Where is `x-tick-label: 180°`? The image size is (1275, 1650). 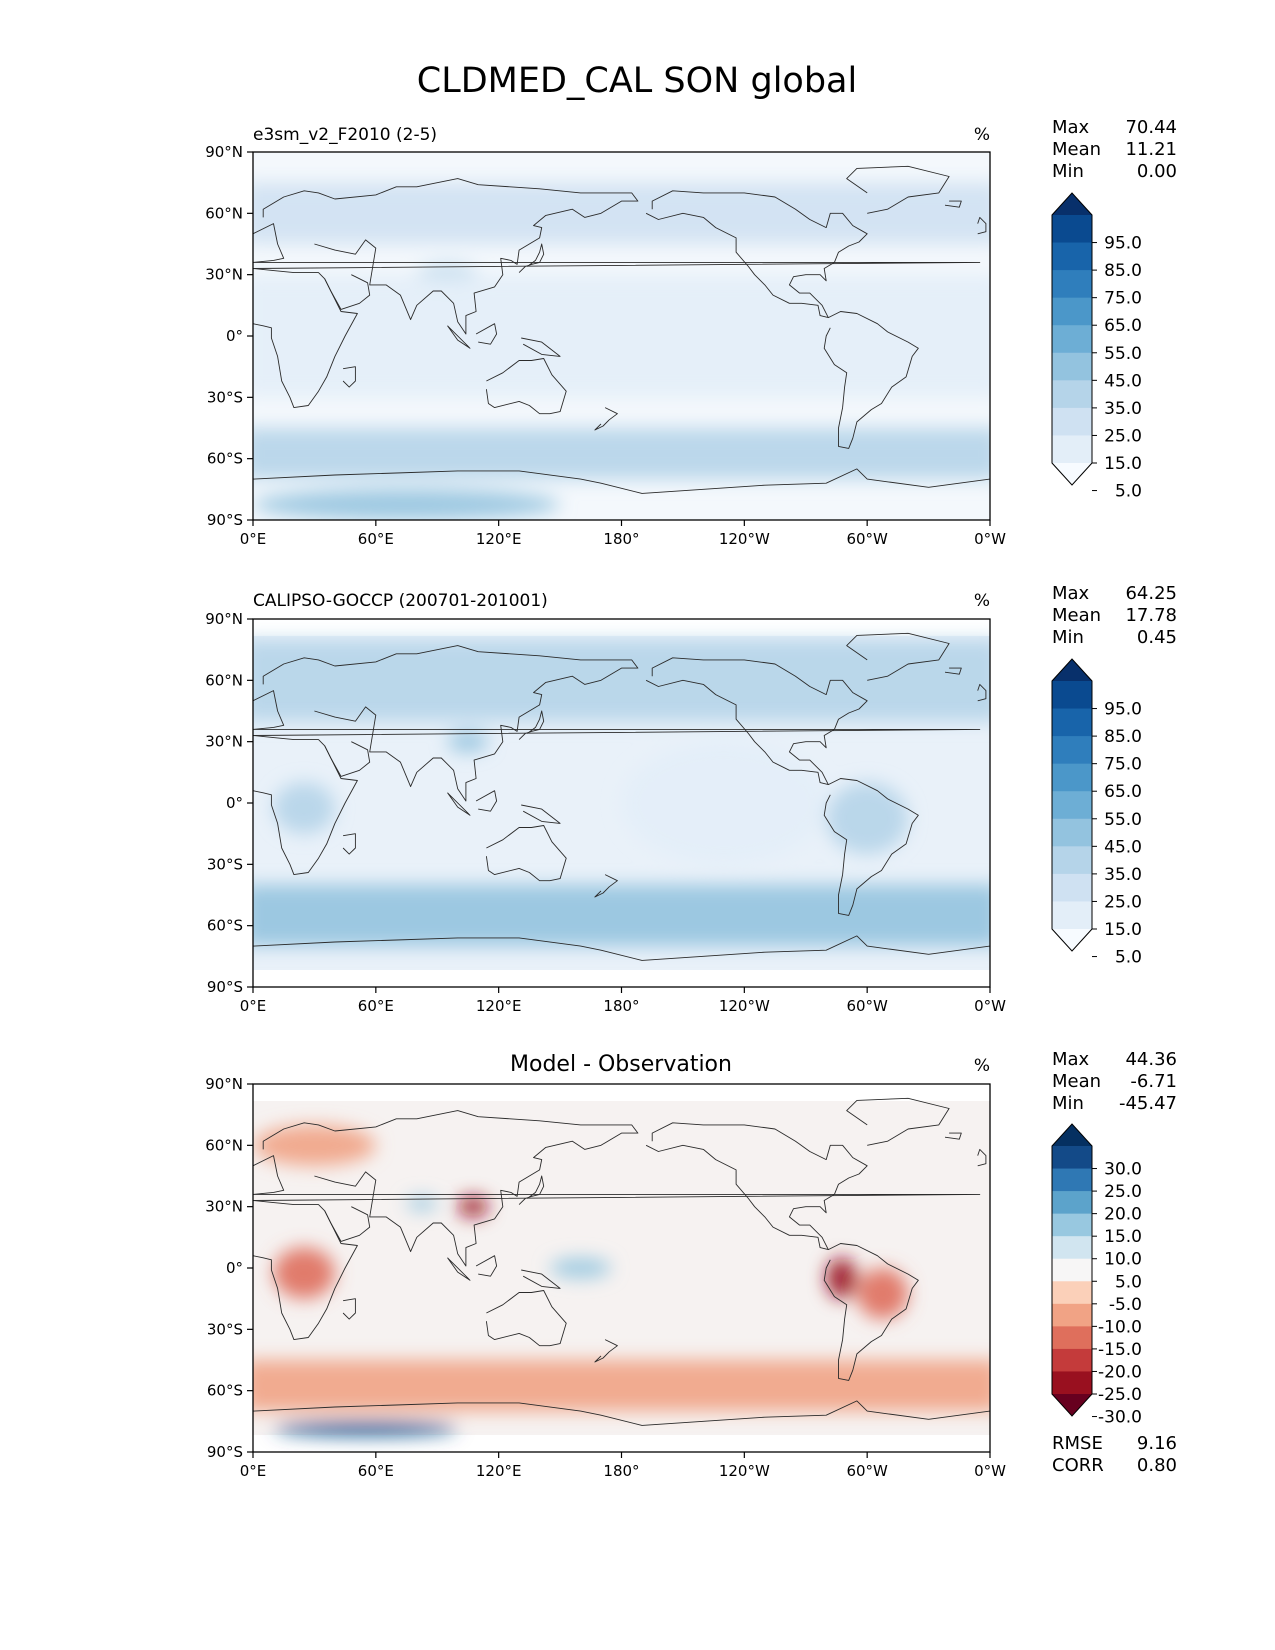 x-tick-label: 180° is located at coordinates (621, 1006).